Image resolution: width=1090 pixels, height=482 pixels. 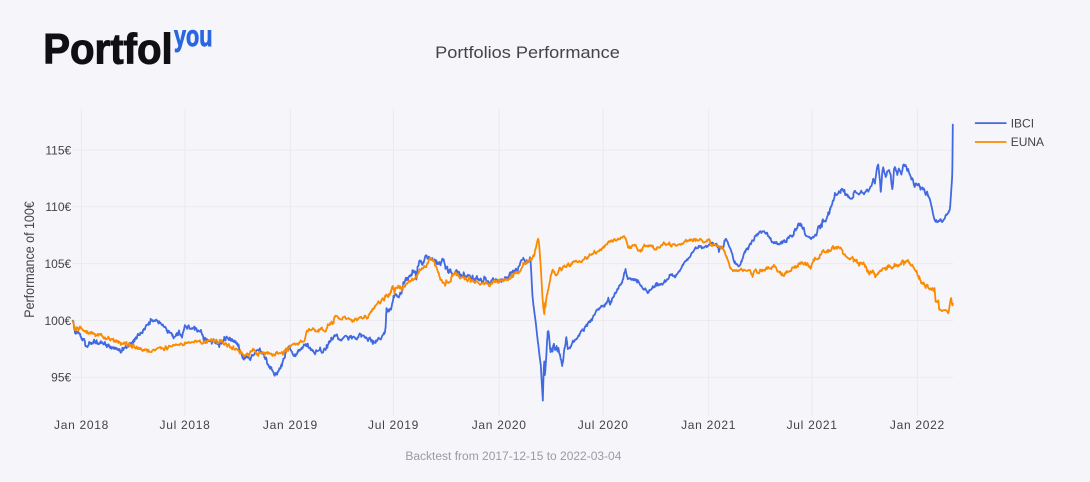 What do you see at coordinates (193, 36) in the screenshot?
I see `svg-text: you` at bounding box center [193, 36].